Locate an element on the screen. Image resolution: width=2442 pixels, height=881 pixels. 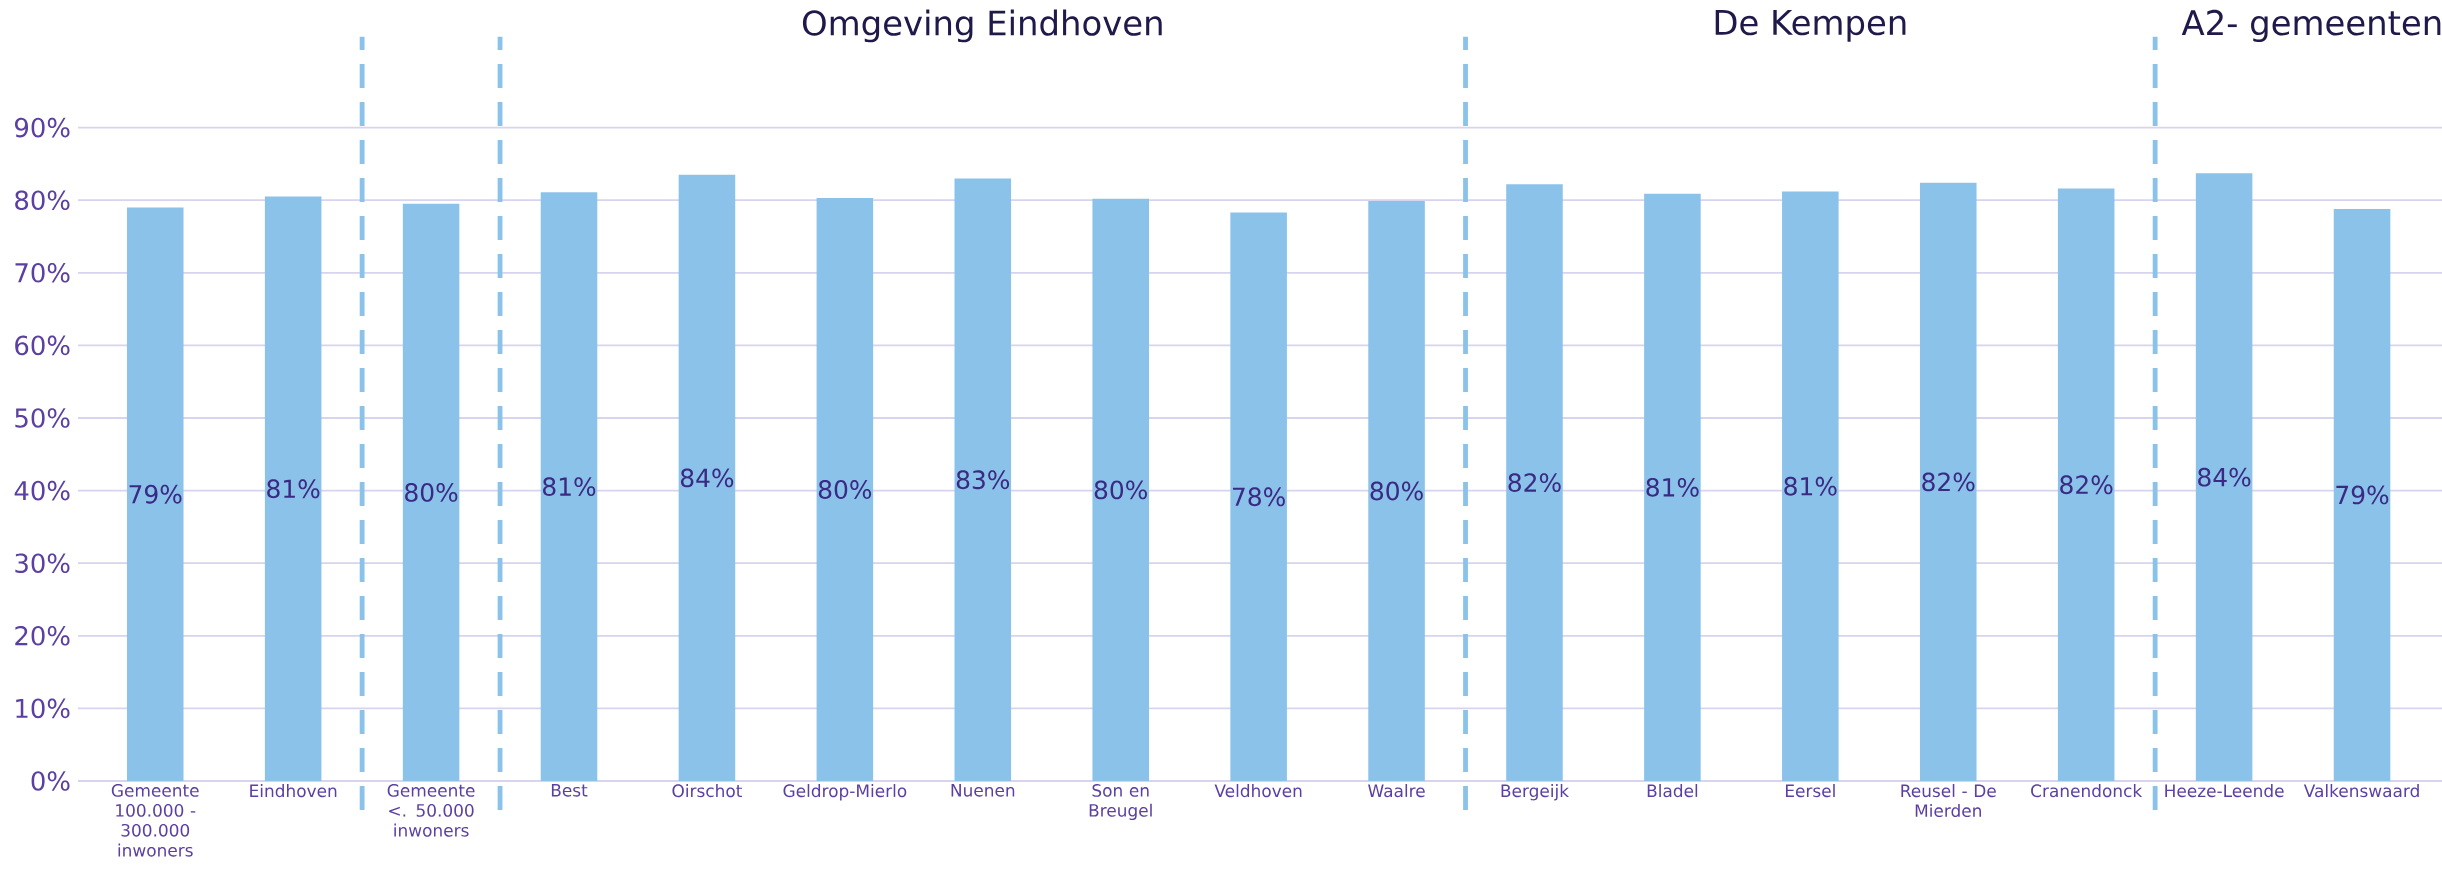
x-tick-label: Gemeente 100.000 - 300.000 inwoners is located at coordinates (155, 820).